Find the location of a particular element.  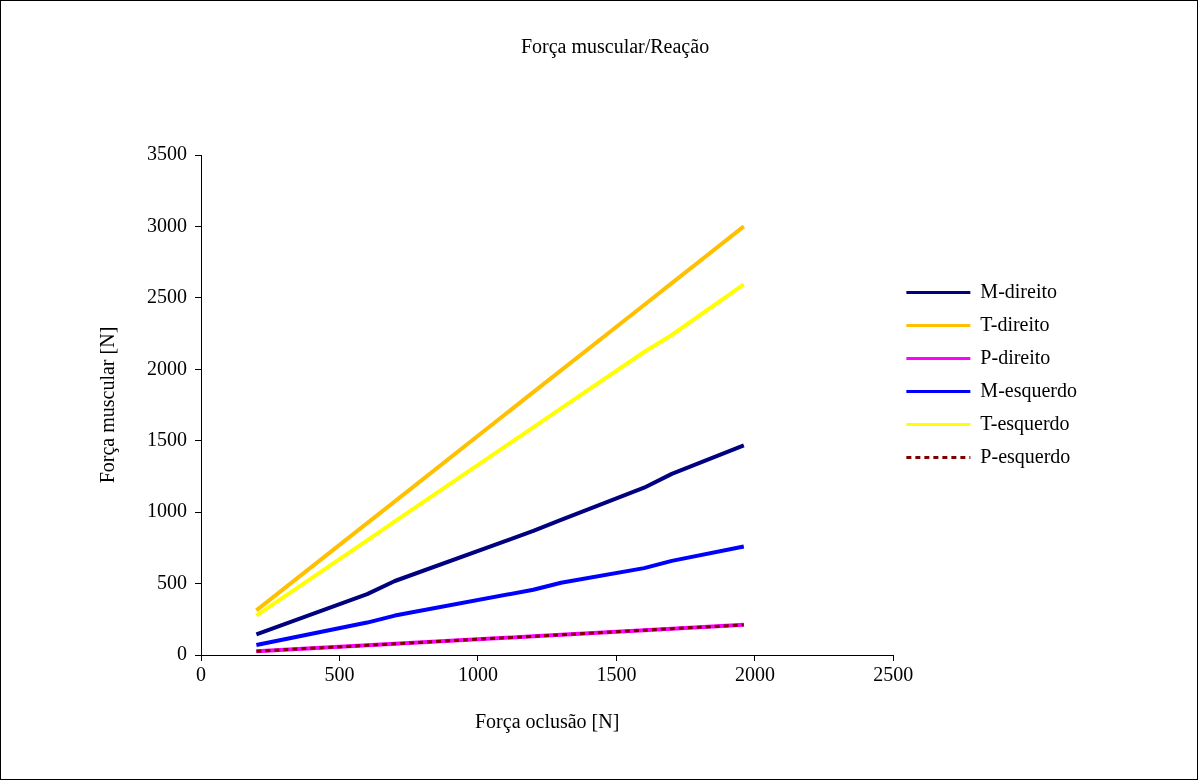

y-tick-label: 1500 is located at coordinates (167, 438).